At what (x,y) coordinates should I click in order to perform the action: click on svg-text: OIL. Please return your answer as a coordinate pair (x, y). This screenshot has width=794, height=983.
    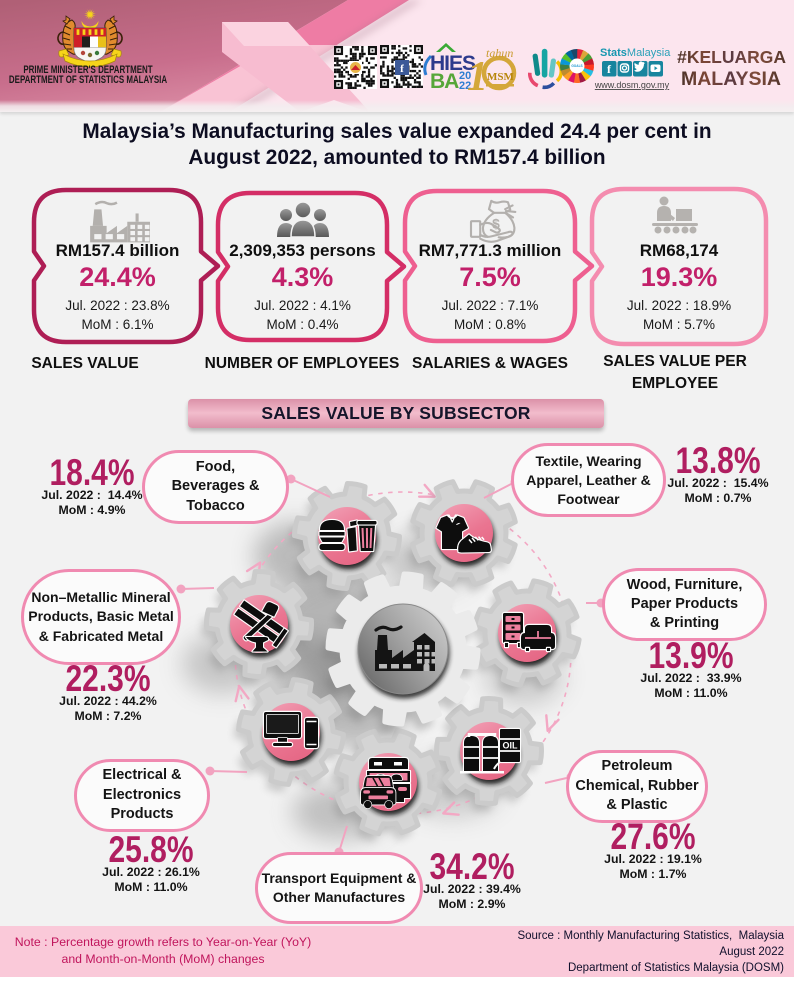
    Looking at the image, I should click on (511, 746).